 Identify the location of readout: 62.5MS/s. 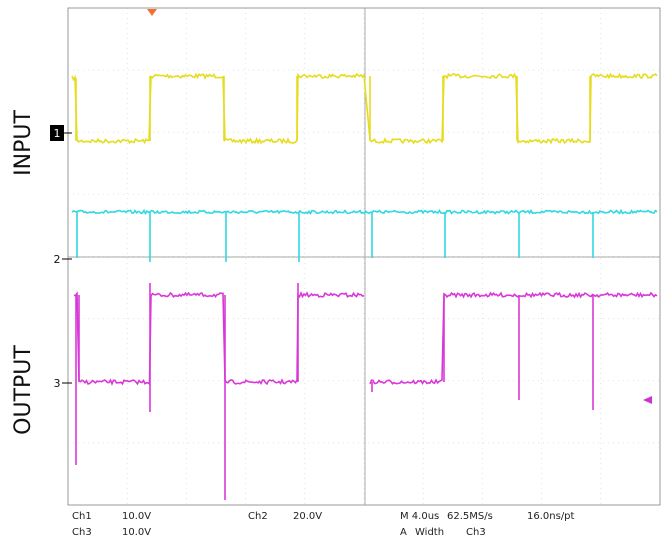
(470, 516).